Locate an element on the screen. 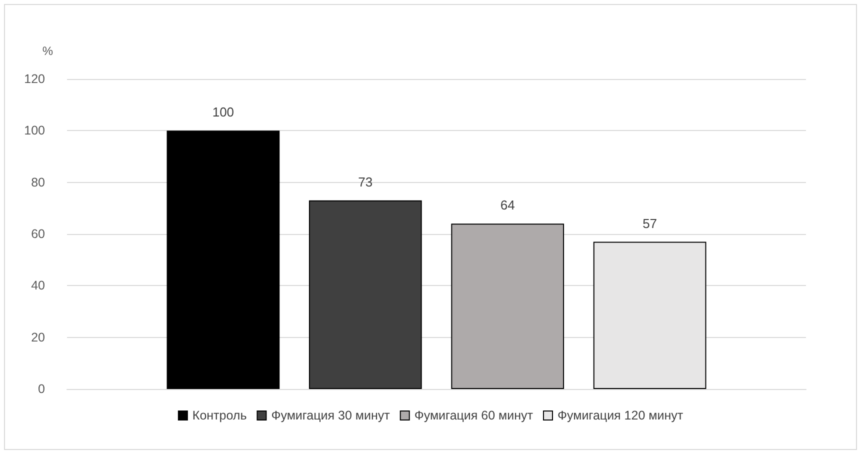  y-tick-label: 40 is located at coordinates (38, 285).